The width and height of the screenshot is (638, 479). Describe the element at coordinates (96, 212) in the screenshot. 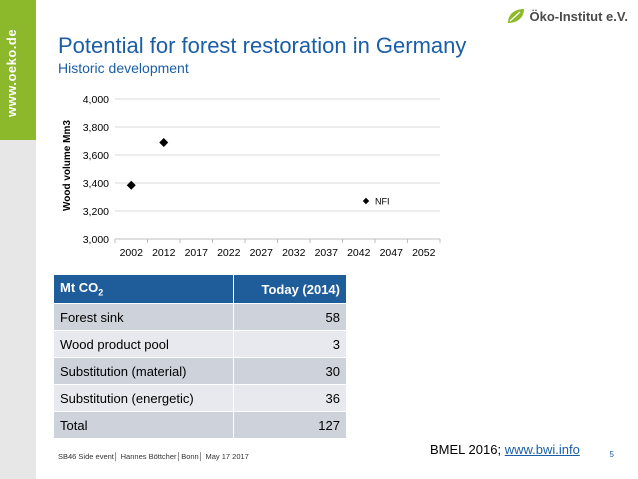

I see `y-tick-label: 3,200` at that location.